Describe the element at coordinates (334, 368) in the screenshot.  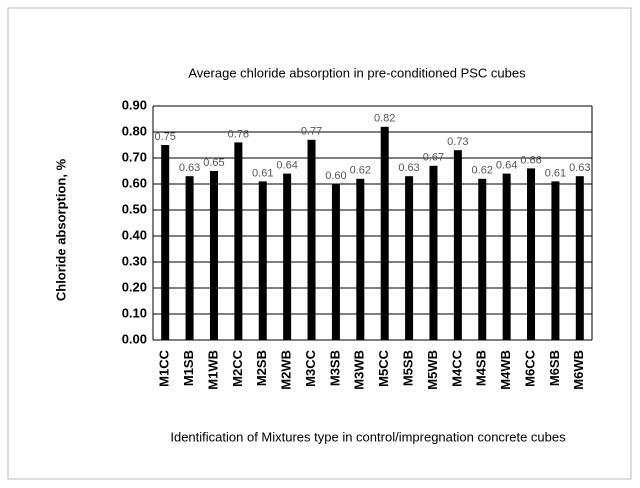
I see `x-tick-label: M3SB` at that location.